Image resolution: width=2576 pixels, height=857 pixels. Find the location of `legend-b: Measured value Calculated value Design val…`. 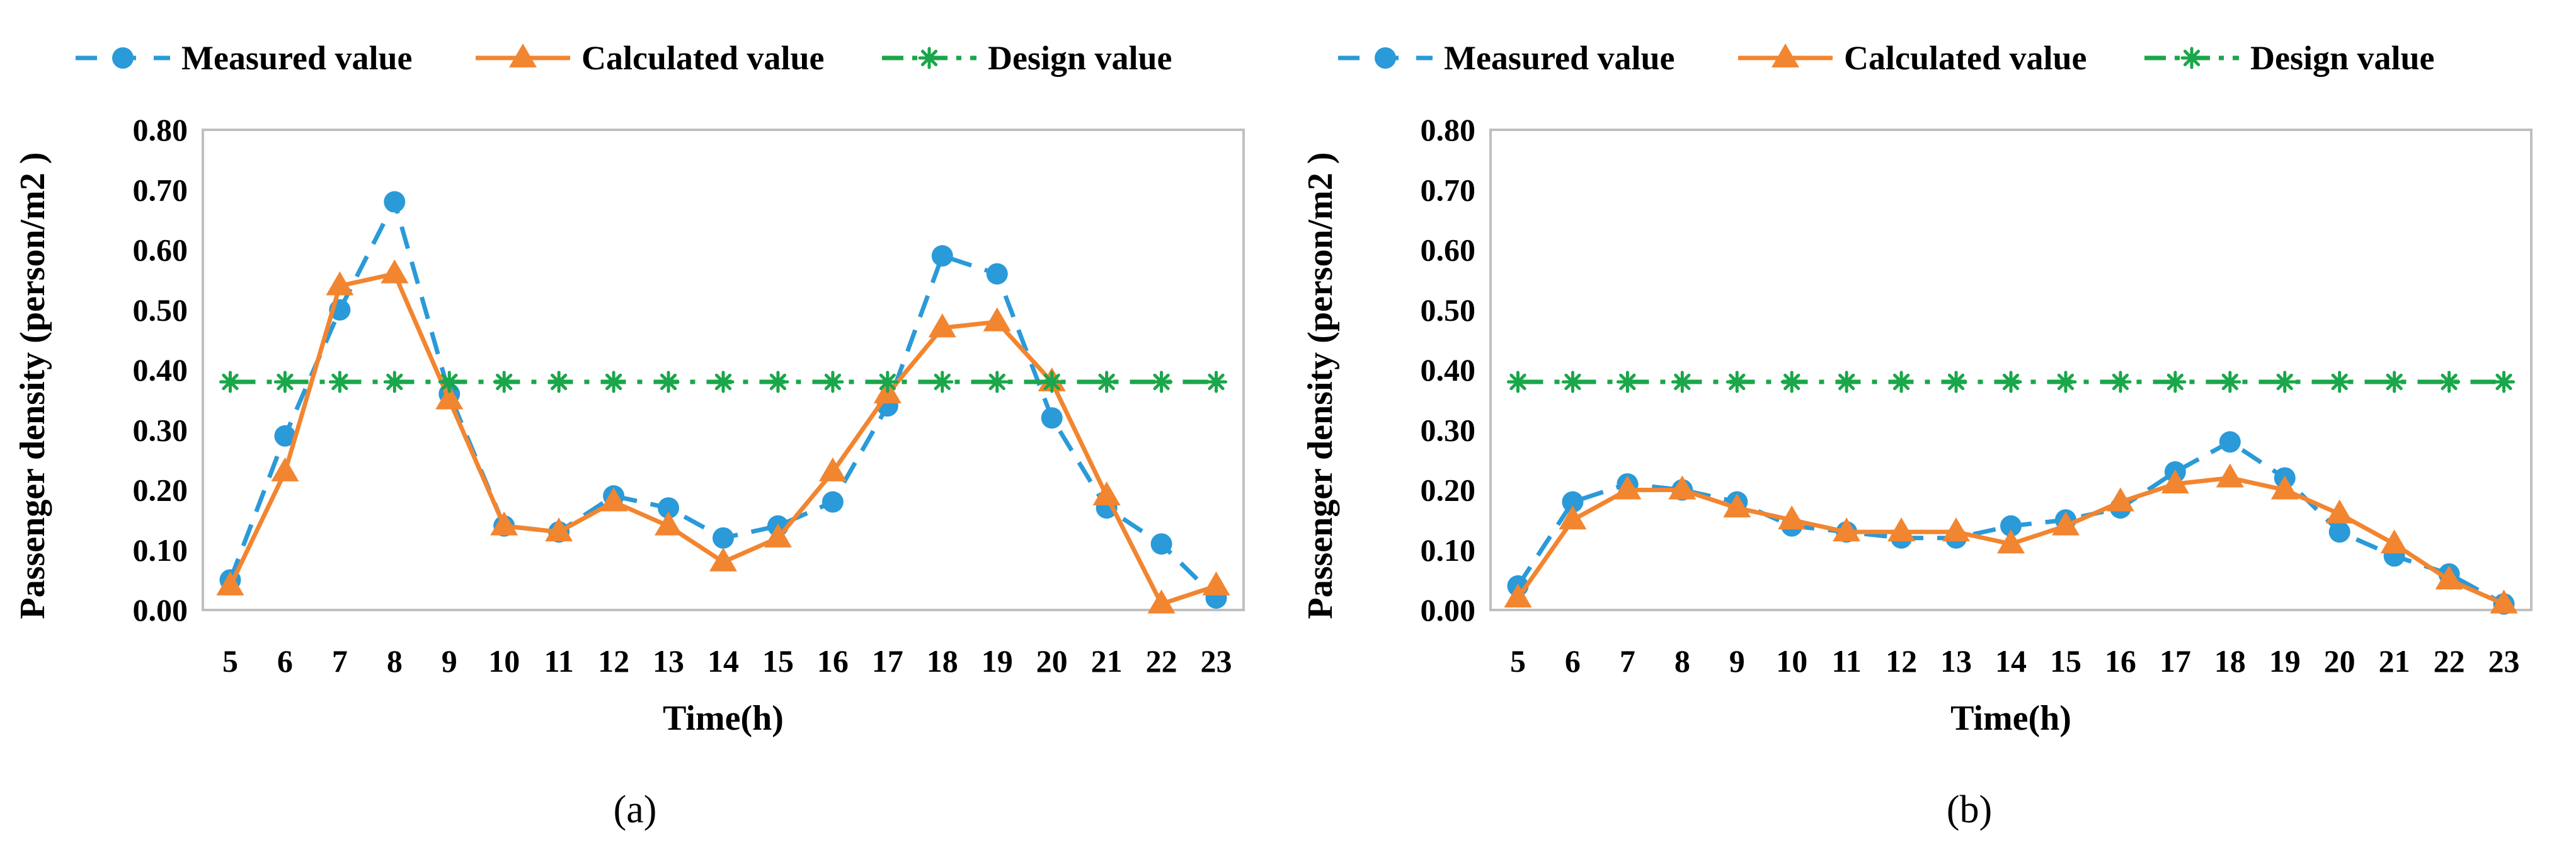

legend-b: Measured value Calculated value Design val… is located at coordinates (1887, 58).